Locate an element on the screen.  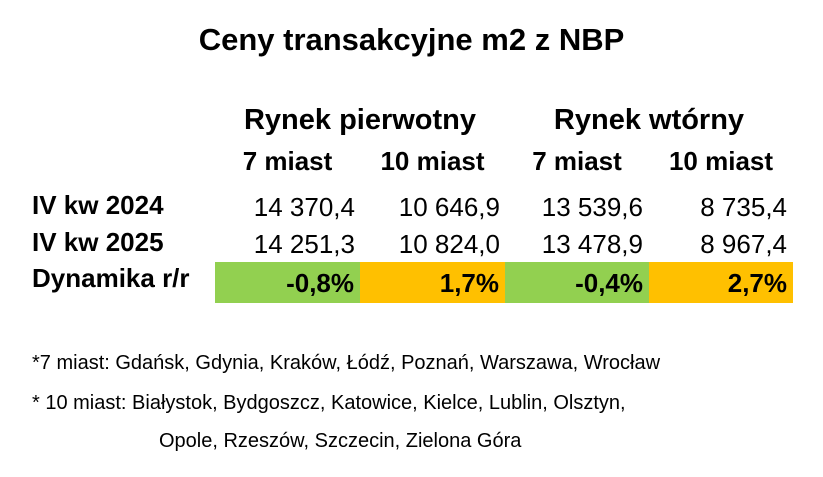
column-header-primary-7: 7 miast is located at coordinates (287, 161).